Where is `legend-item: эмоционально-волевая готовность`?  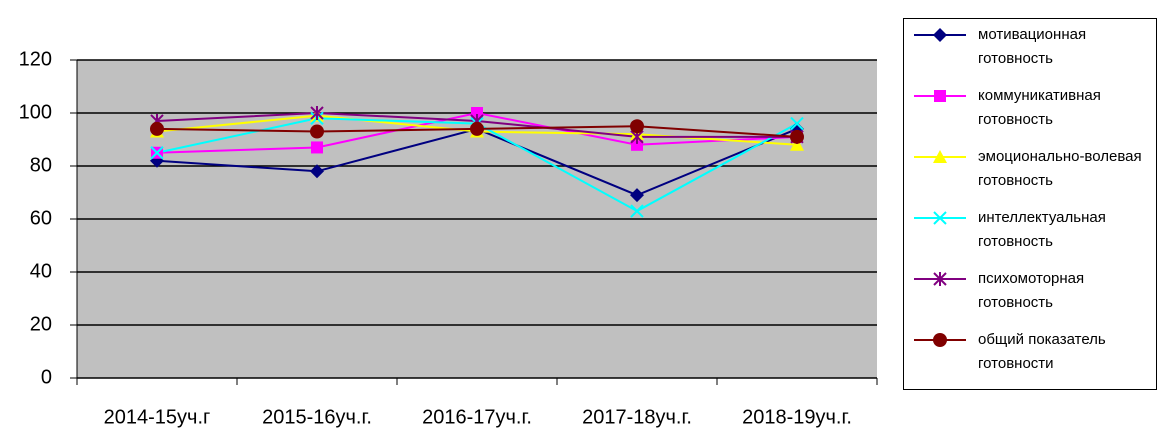 legend-item: эмоционально-волевая готовность is located at coordinates (1031, 175).